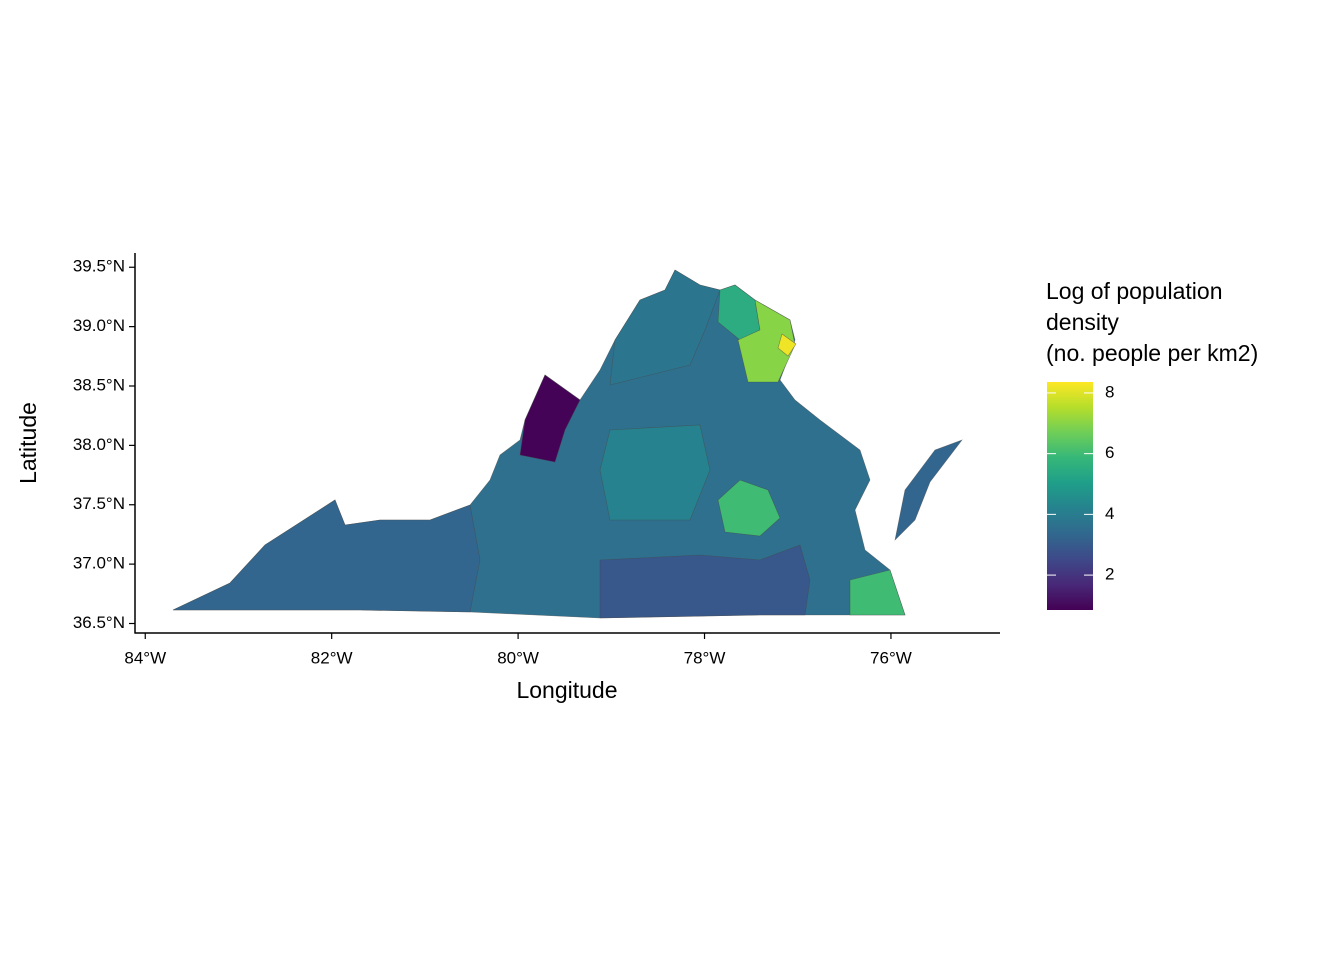 This screenshot has height=960, width=1344. I want to click on x-axis-title: Longitude, so click(566, 690).